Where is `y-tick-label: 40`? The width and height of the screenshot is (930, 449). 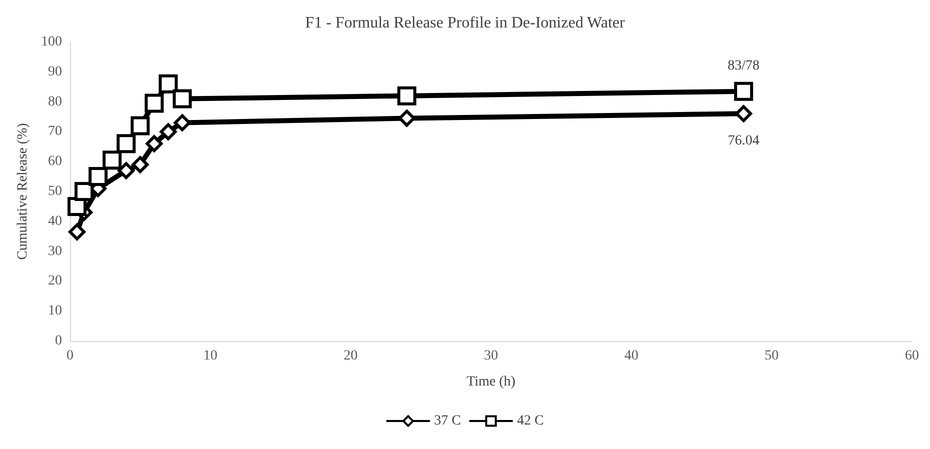 y-tick-label: 40 is located at coordinates (55, 221).